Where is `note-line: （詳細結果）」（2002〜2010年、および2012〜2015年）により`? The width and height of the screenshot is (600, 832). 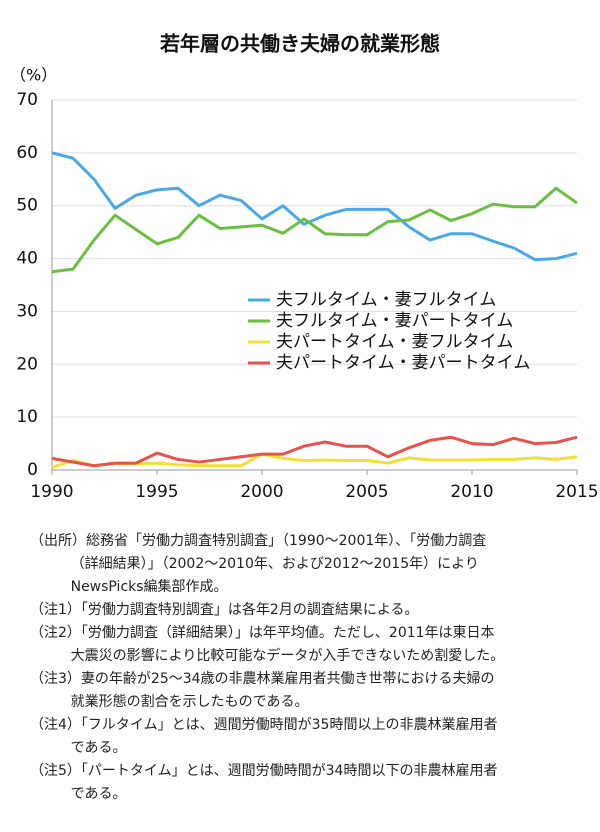
note-line: （詳細結果）」（2002〜2010年、および2012〜2015年）により is located at coordinates (274, 564).